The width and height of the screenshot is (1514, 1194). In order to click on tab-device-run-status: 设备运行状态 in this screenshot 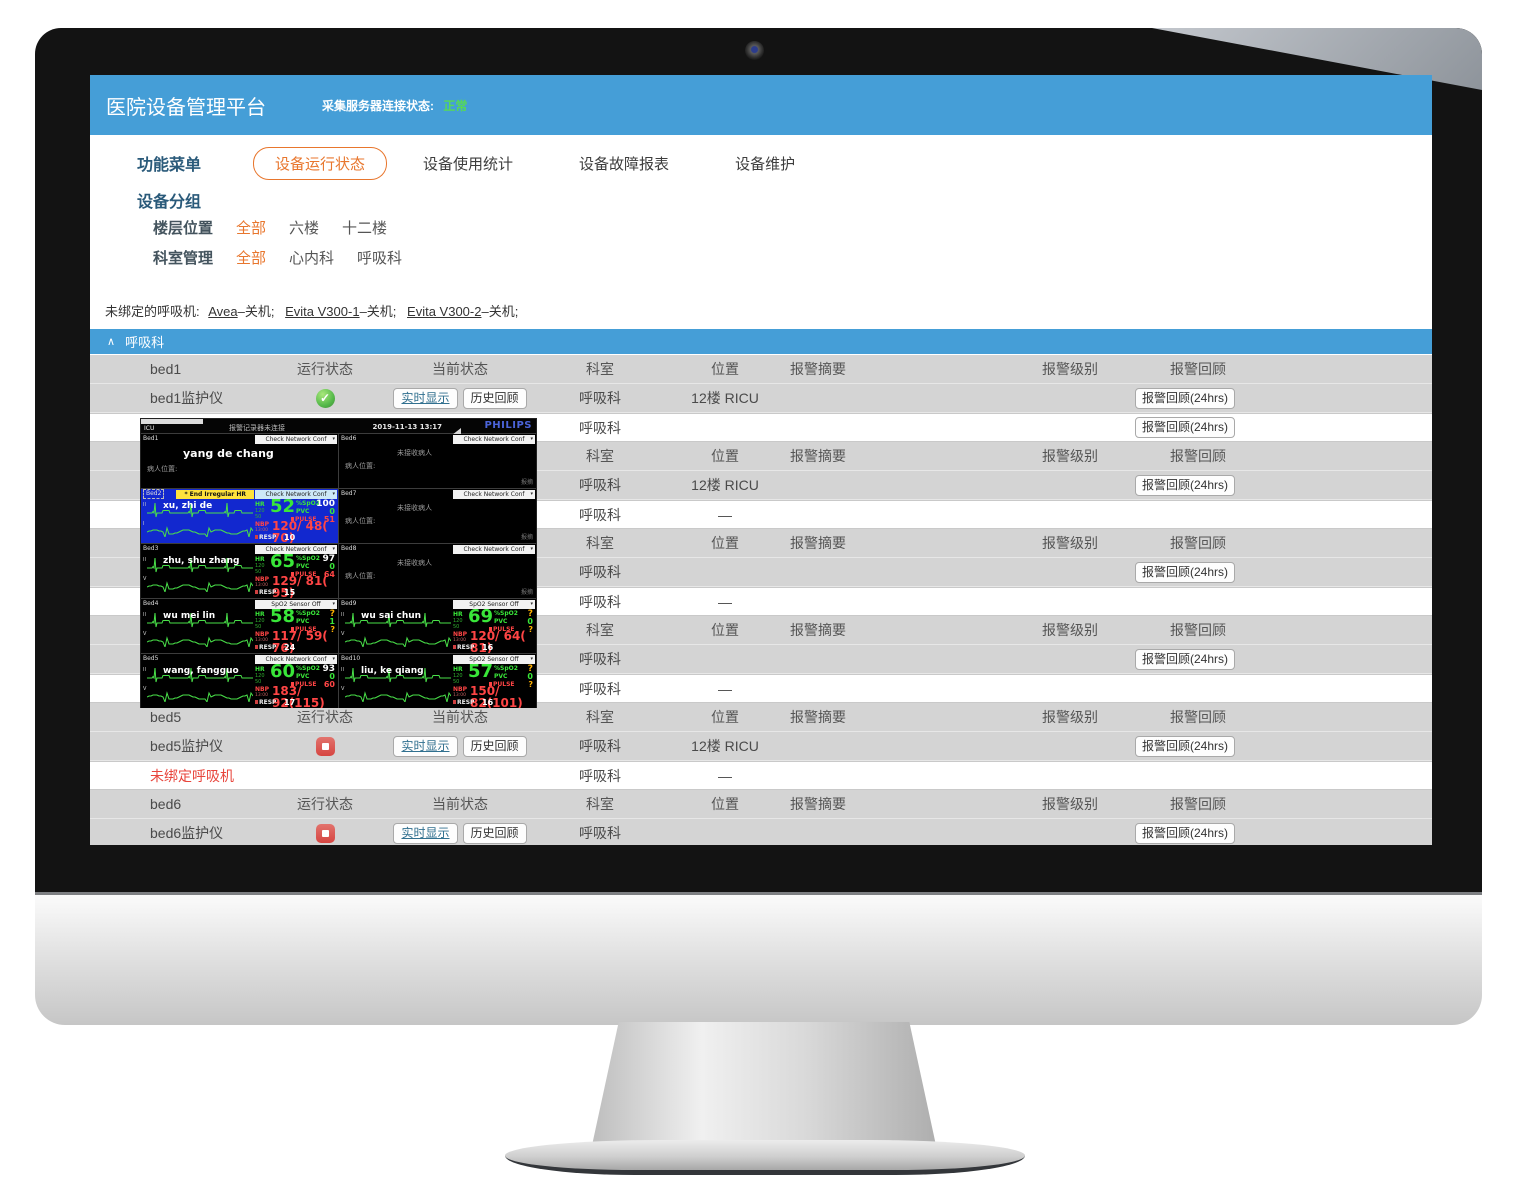, I will do `click(320, 163)`.